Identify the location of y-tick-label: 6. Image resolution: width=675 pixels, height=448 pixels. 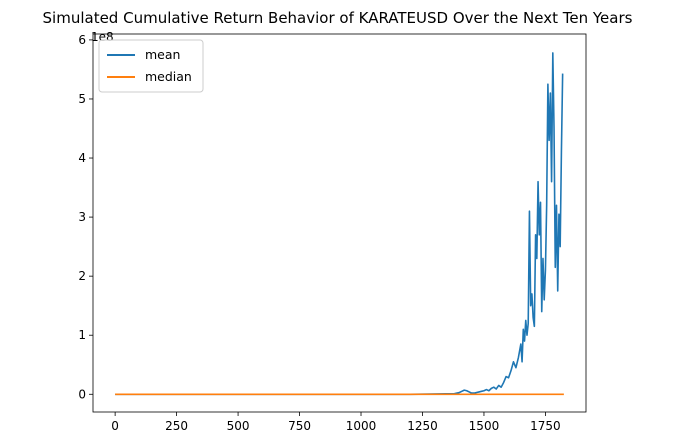
(82, 40).